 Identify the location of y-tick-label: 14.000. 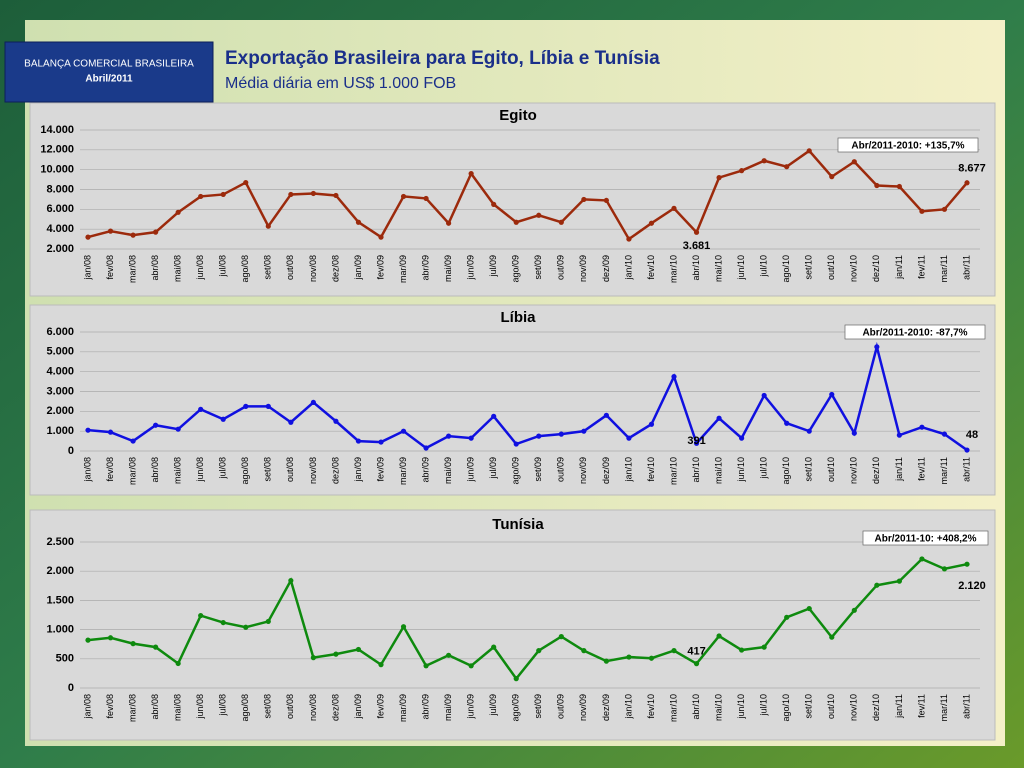
(57, 130).